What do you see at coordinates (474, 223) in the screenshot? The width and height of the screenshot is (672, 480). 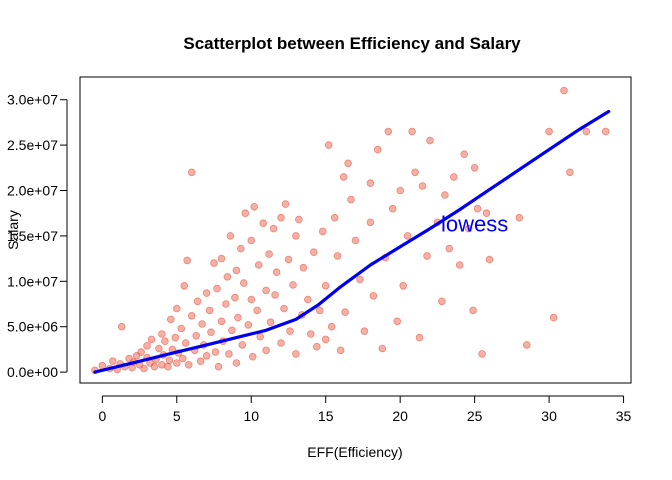 I see `lowess-annotation: lowess` at bounding box center [474, 223].